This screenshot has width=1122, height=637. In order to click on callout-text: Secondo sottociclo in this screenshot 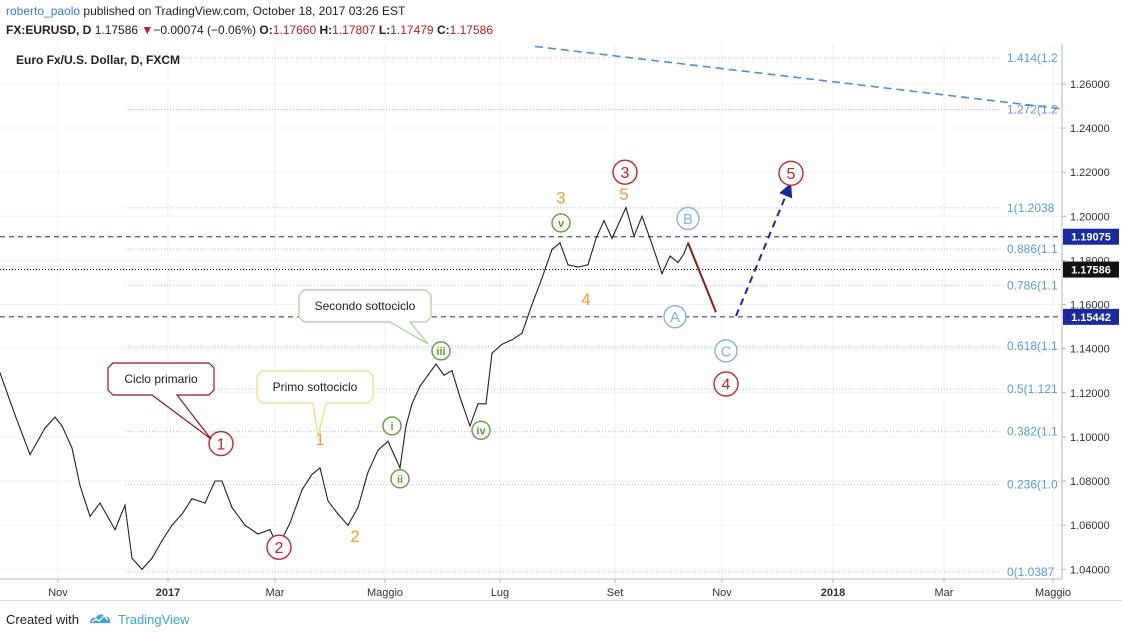, I will do `click(365, 306)`.